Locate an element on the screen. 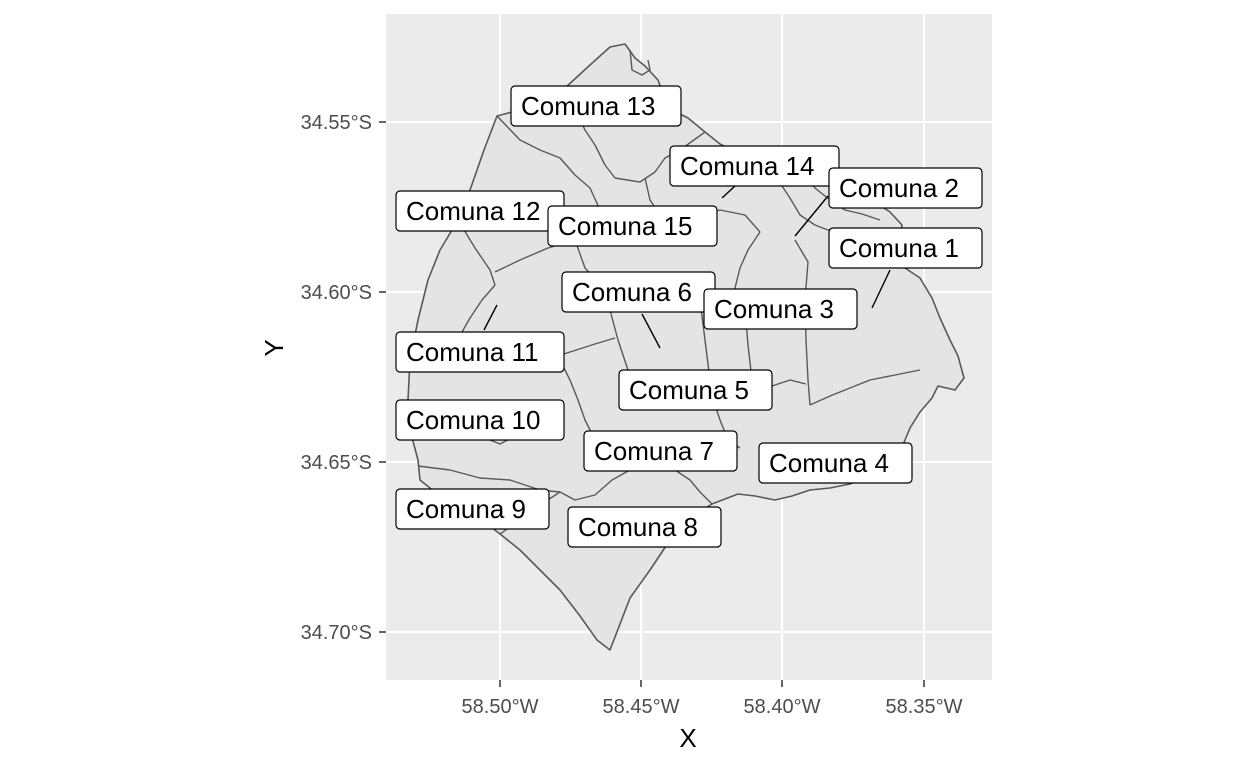  x-tick-label-4: 58.35°W is located at coordinates (924, 707).